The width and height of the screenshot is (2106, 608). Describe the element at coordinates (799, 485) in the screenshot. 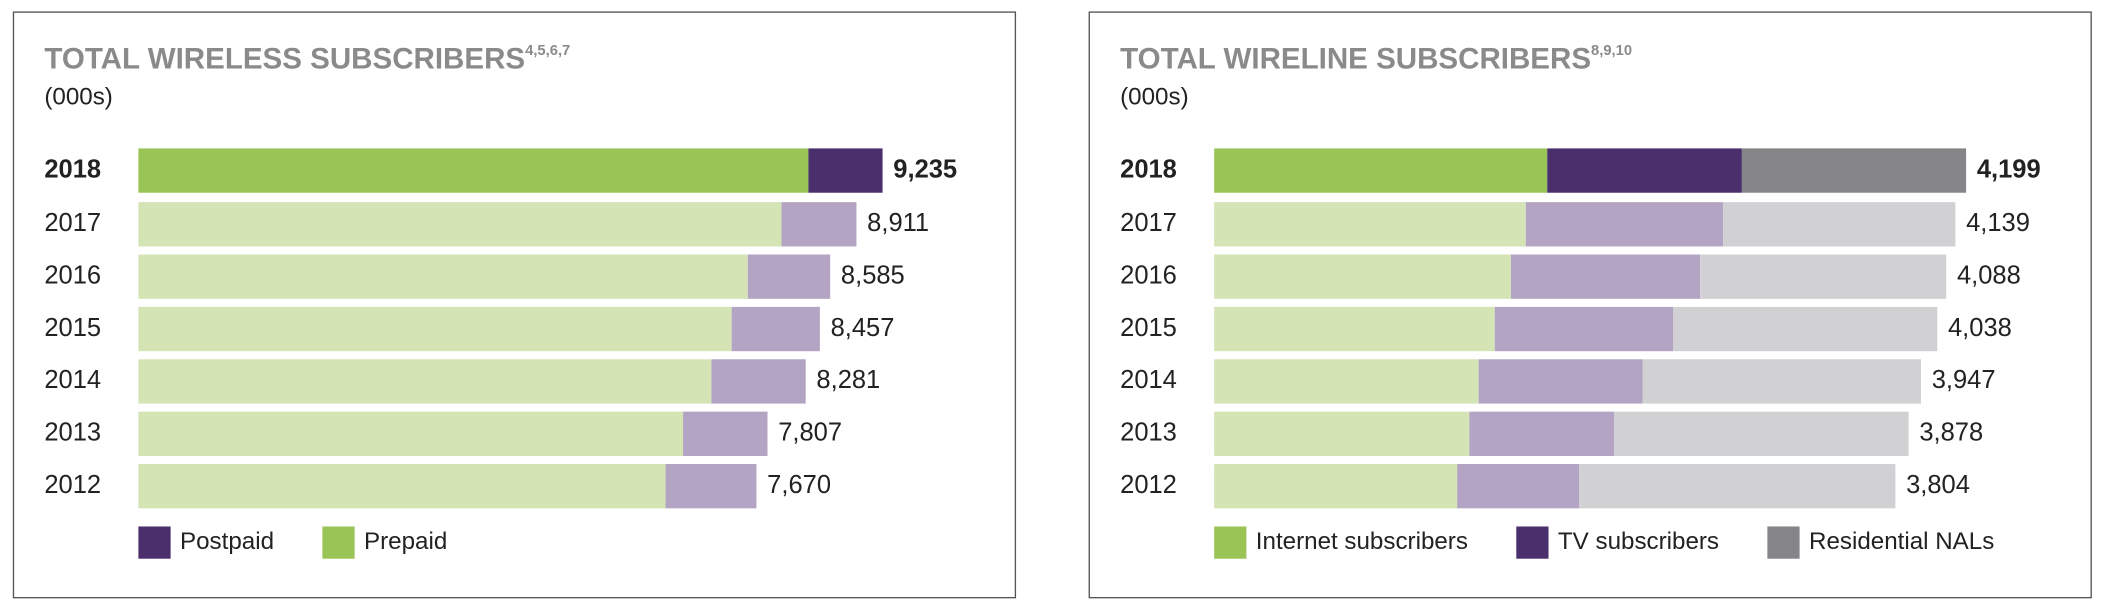

I see `total-label: 7,670` at that location.